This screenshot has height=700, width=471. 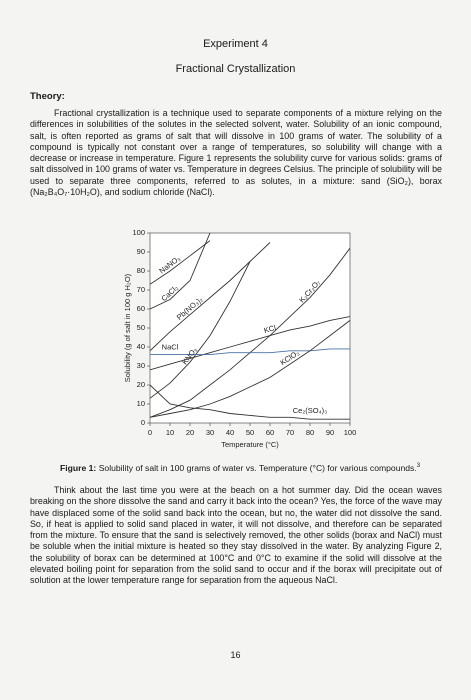 What do you see at coordinates (141, 403) in the screenshot?
I see `y-tick-label: 10` at bounding box center [141, 403].